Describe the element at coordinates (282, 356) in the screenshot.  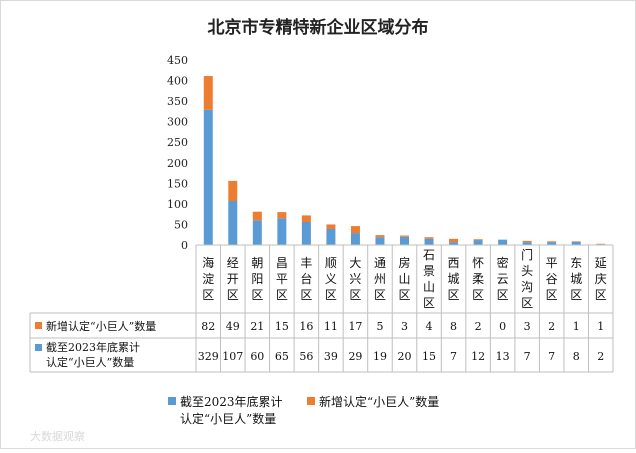
I see `table-cell-cumulative: 65` at that location.